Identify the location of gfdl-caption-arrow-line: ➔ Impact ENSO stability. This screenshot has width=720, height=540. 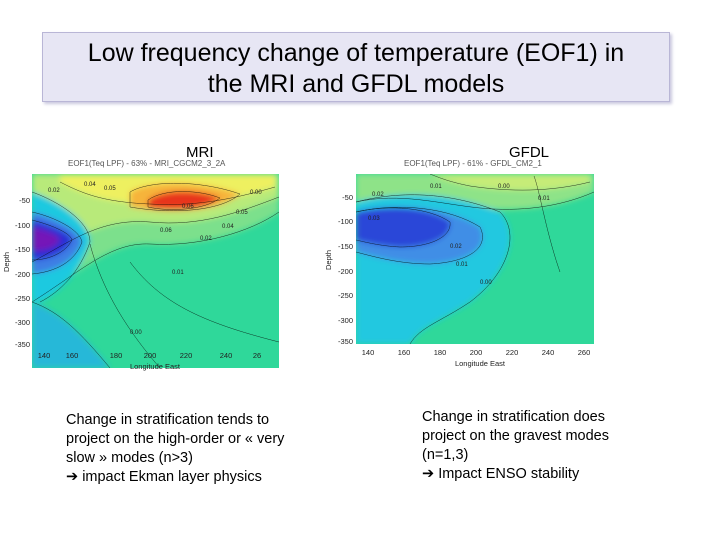
(515, 474).